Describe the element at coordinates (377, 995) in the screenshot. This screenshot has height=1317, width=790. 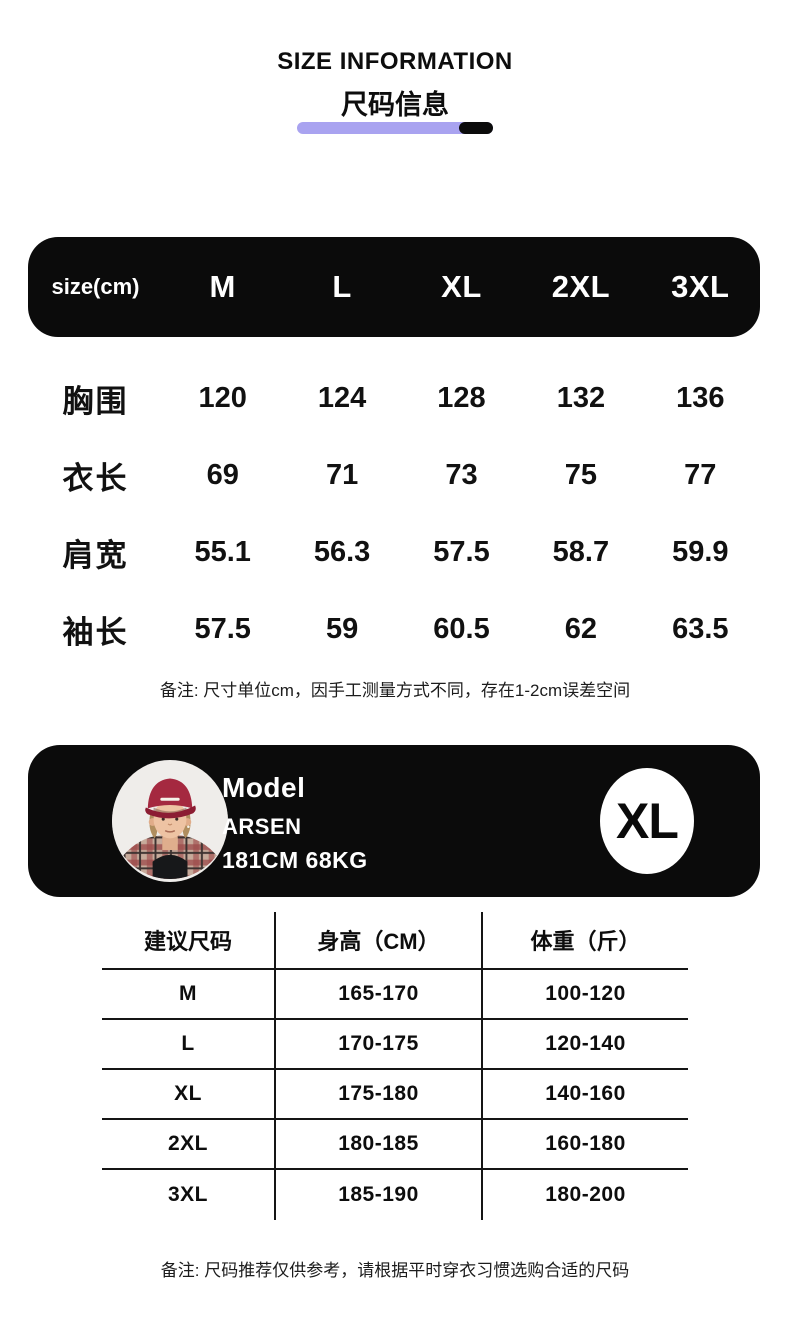
I see `rec-cell-height: 165-170` at that location.